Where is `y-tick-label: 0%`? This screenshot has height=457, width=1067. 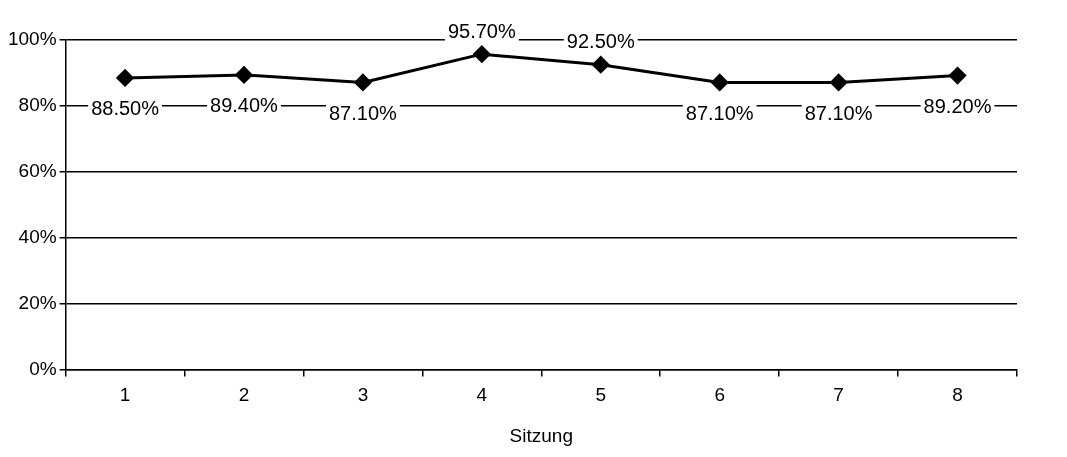 y-tick-label: 0% is located at coordinates (43, 368).